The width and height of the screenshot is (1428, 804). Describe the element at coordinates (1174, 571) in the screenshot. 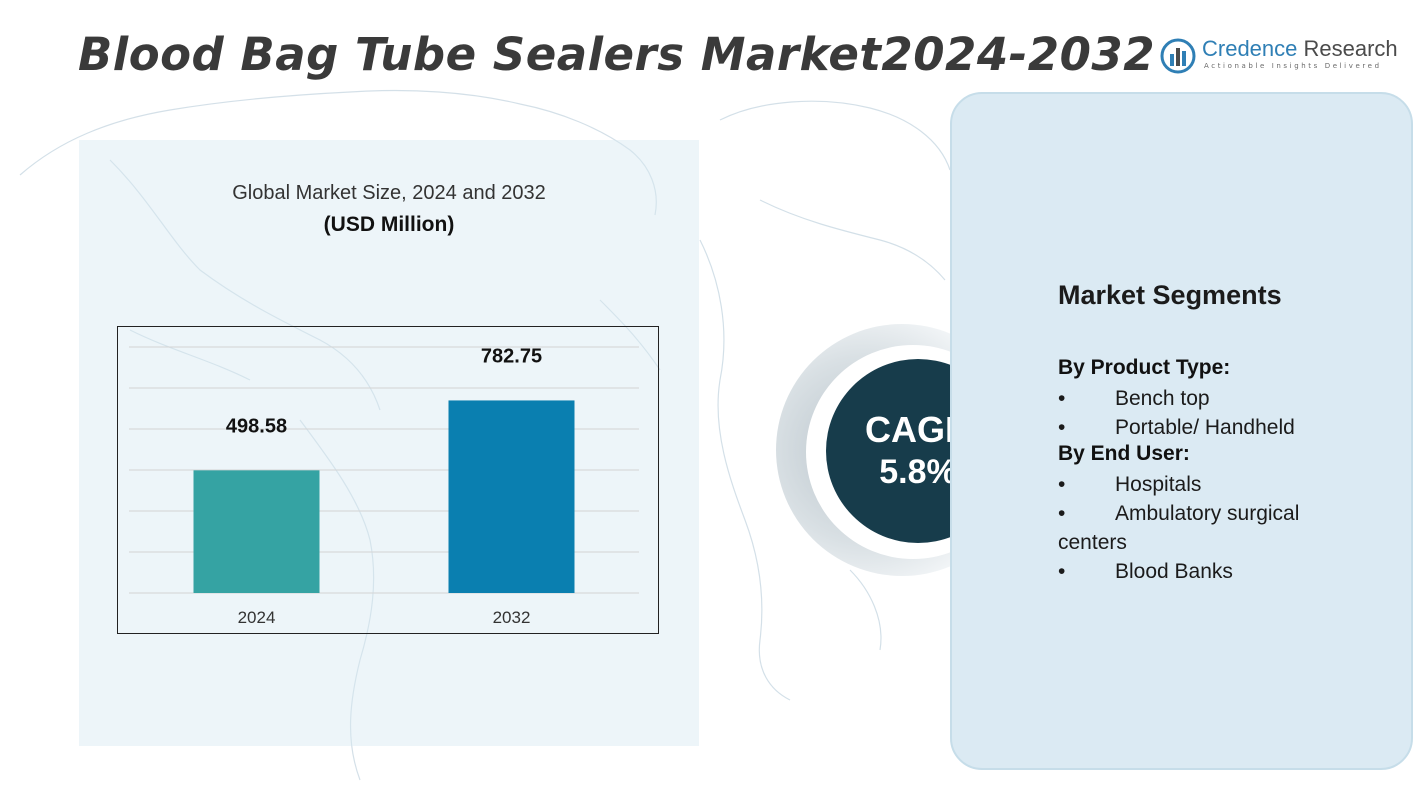

I see `segment-item-label: Blood Banks` at that location.